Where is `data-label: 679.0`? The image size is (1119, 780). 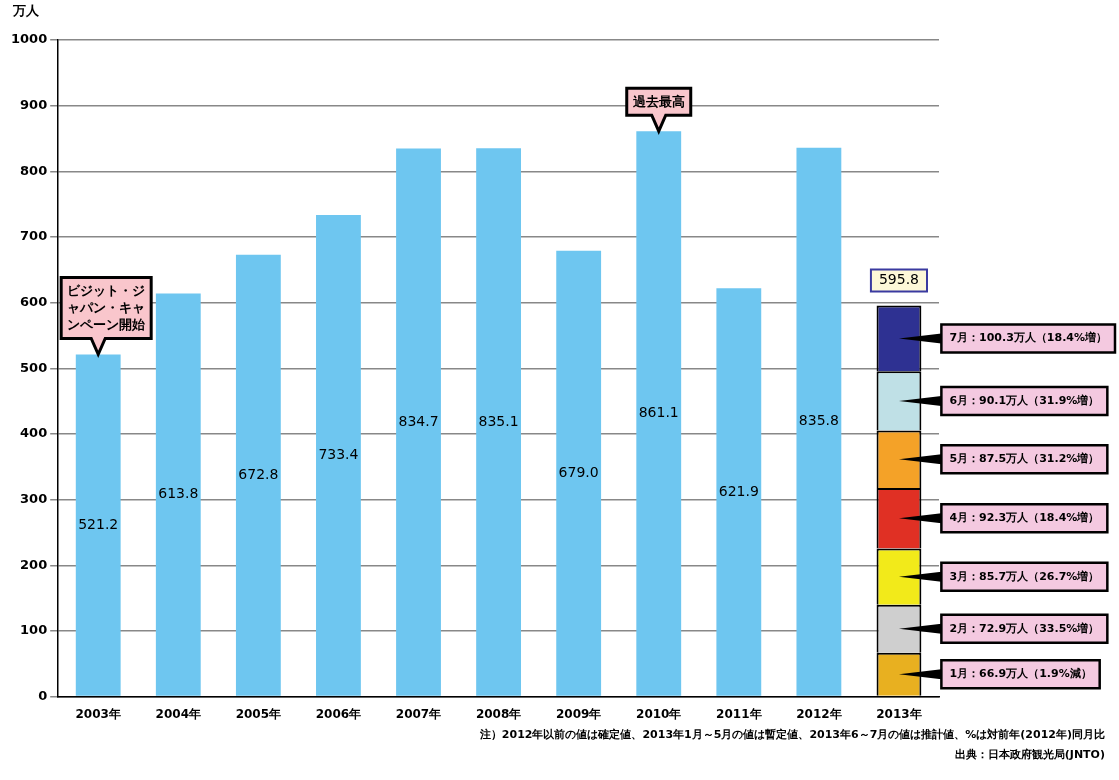
data-label: 679.0 is located at coordinates (578, 471).